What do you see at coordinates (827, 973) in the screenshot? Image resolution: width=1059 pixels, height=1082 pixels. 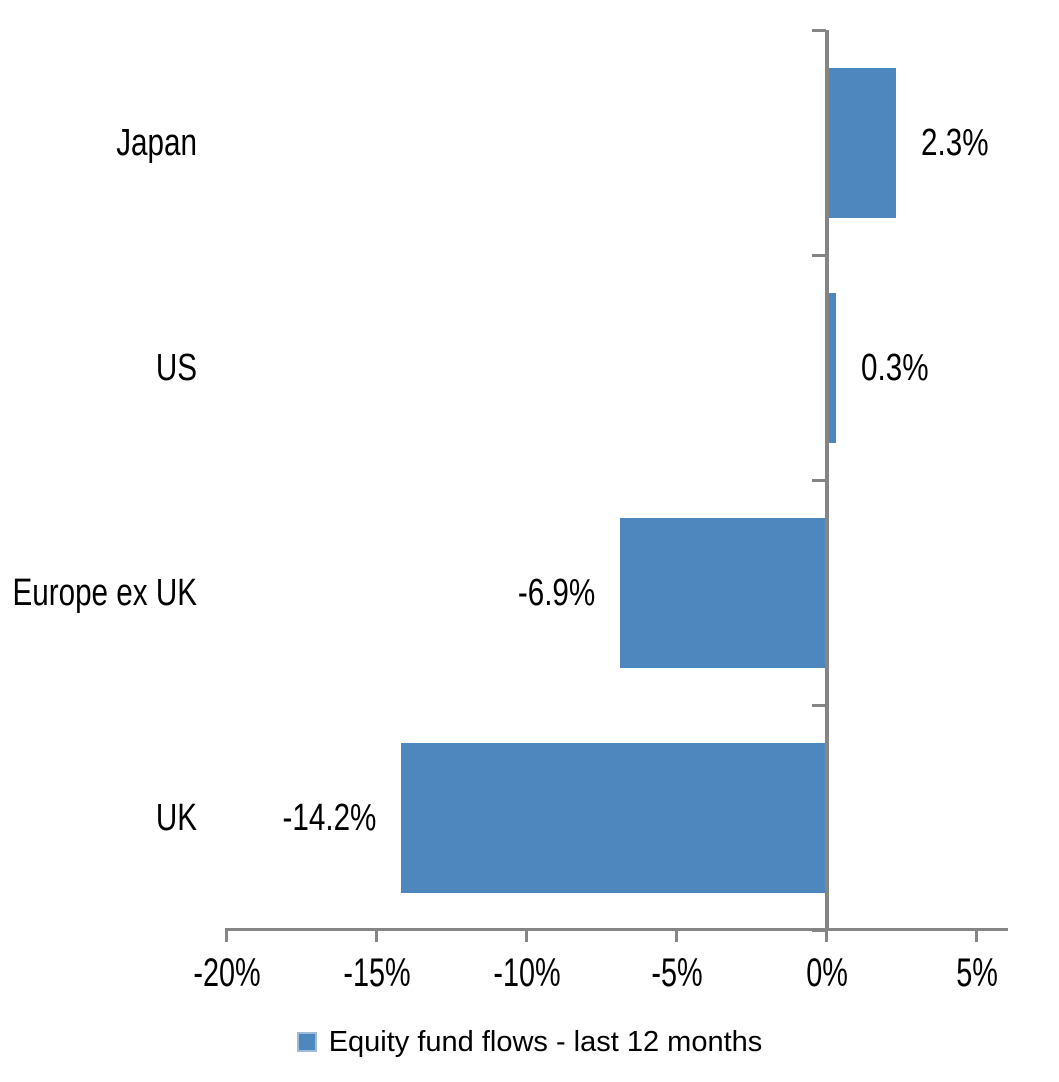 I see `x-axis-tick-label-4: 0%` at bounding box center [827, 973].